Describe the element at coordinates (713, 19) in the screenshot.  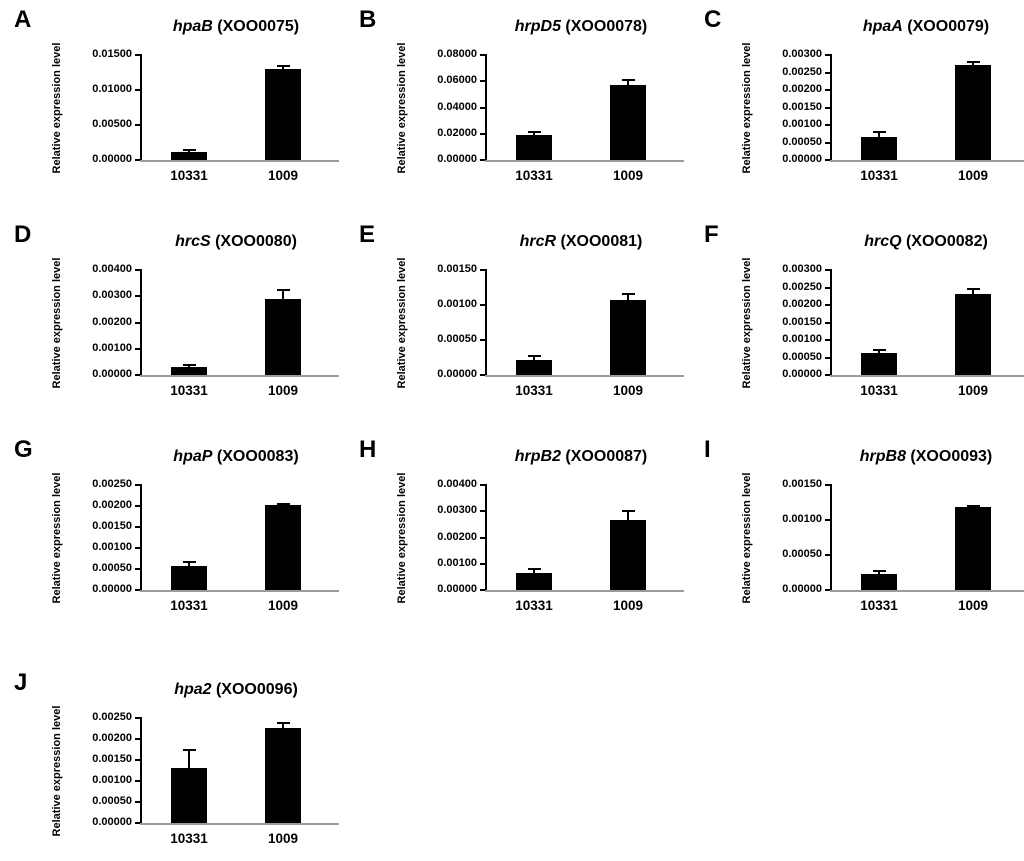
I see `panel-letter: C` at that location.